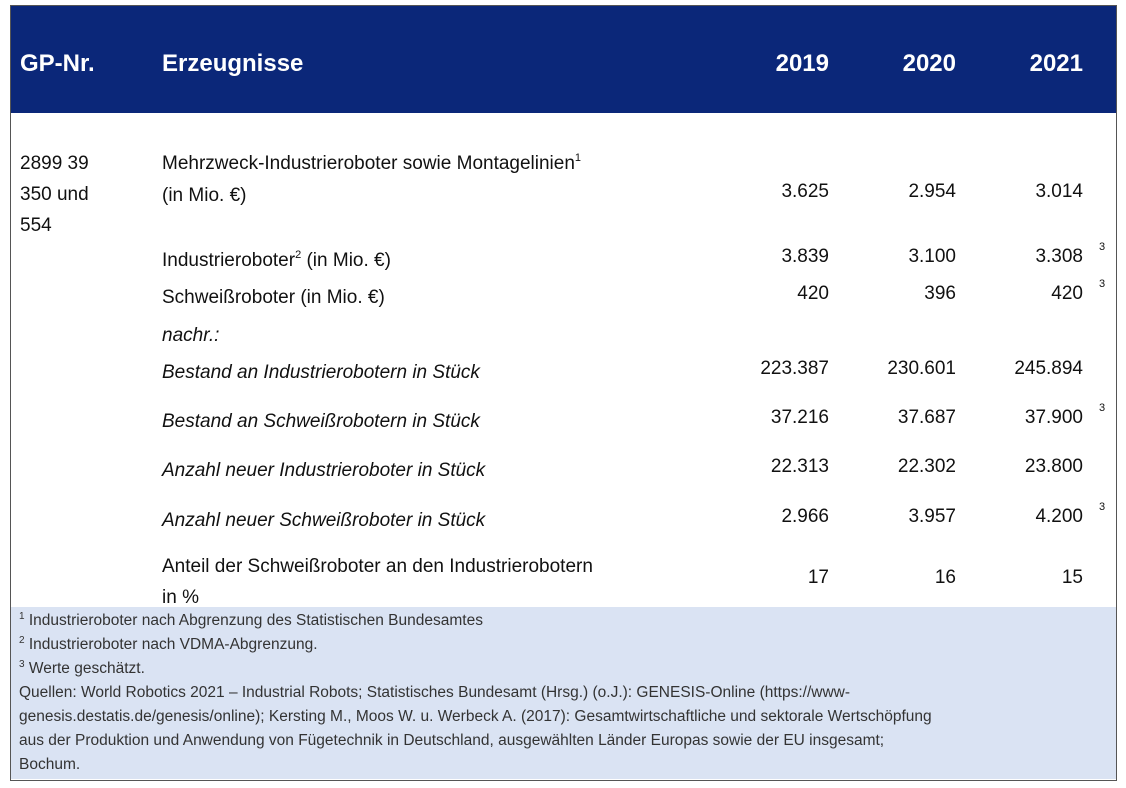  I want to click on footnote-mark: 3, so click(22, 664).